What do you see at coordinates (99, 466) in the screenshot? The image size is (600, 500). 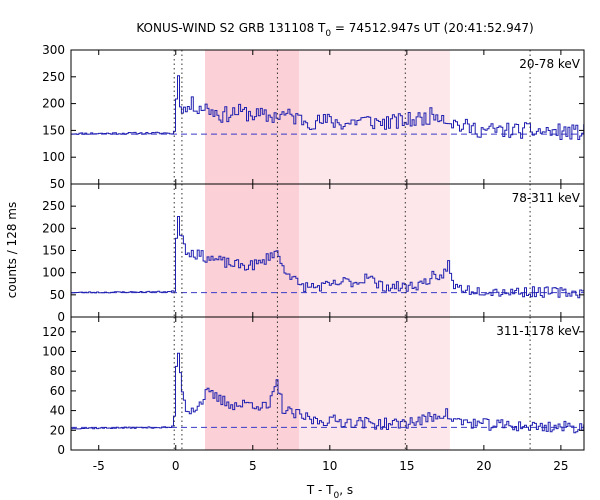 I see `x-tick-label: -5` at bounding box center [99, 466].